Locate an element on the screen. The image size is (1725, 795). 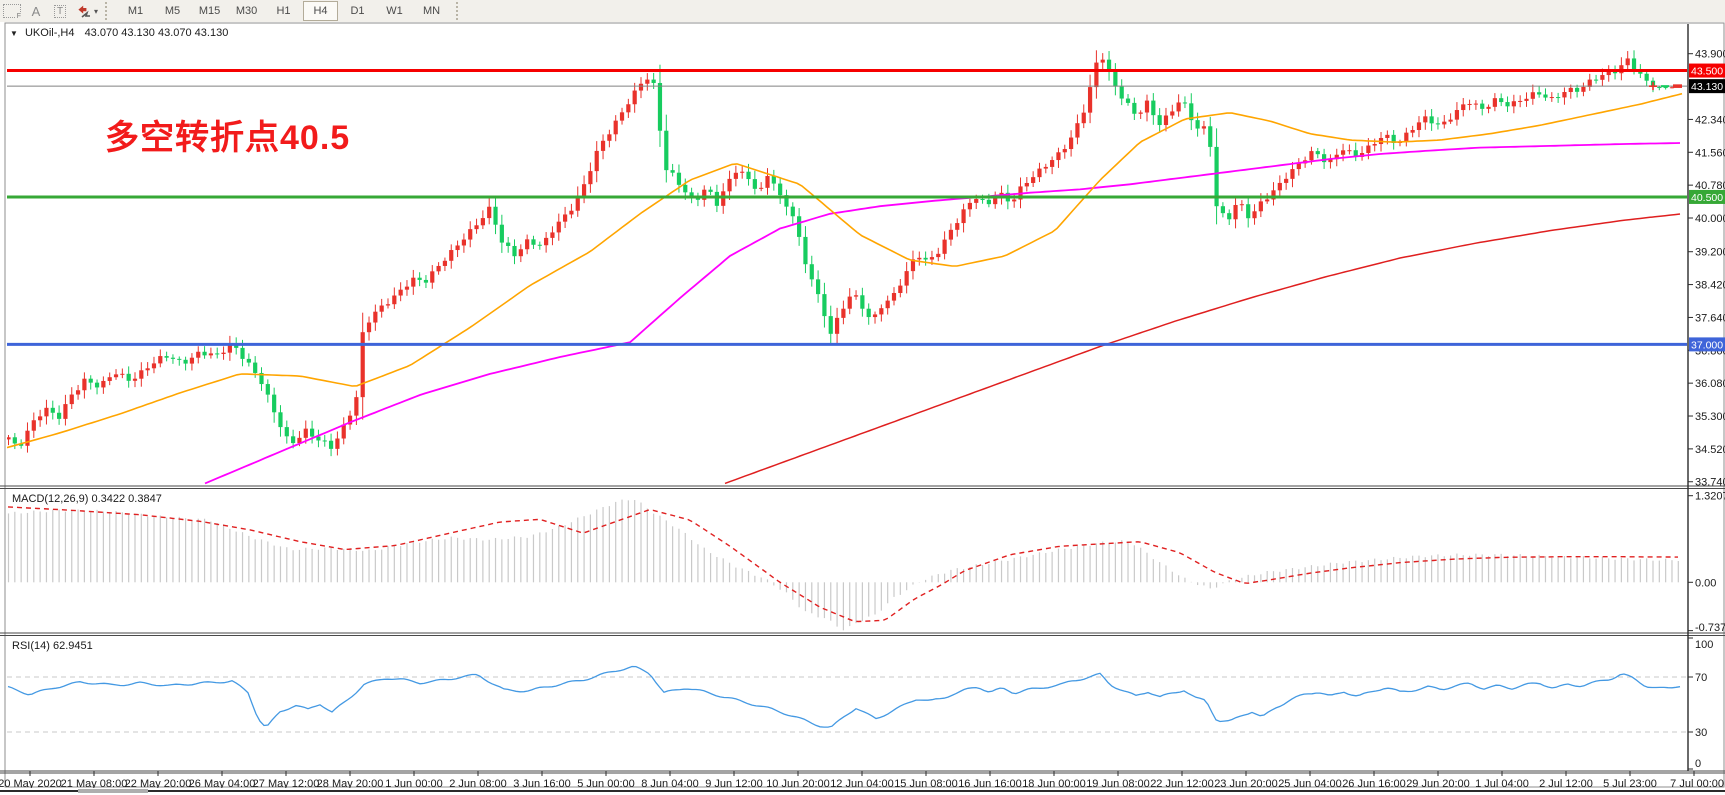
price-badge-37.000 is located at coordinates (1707, 344).